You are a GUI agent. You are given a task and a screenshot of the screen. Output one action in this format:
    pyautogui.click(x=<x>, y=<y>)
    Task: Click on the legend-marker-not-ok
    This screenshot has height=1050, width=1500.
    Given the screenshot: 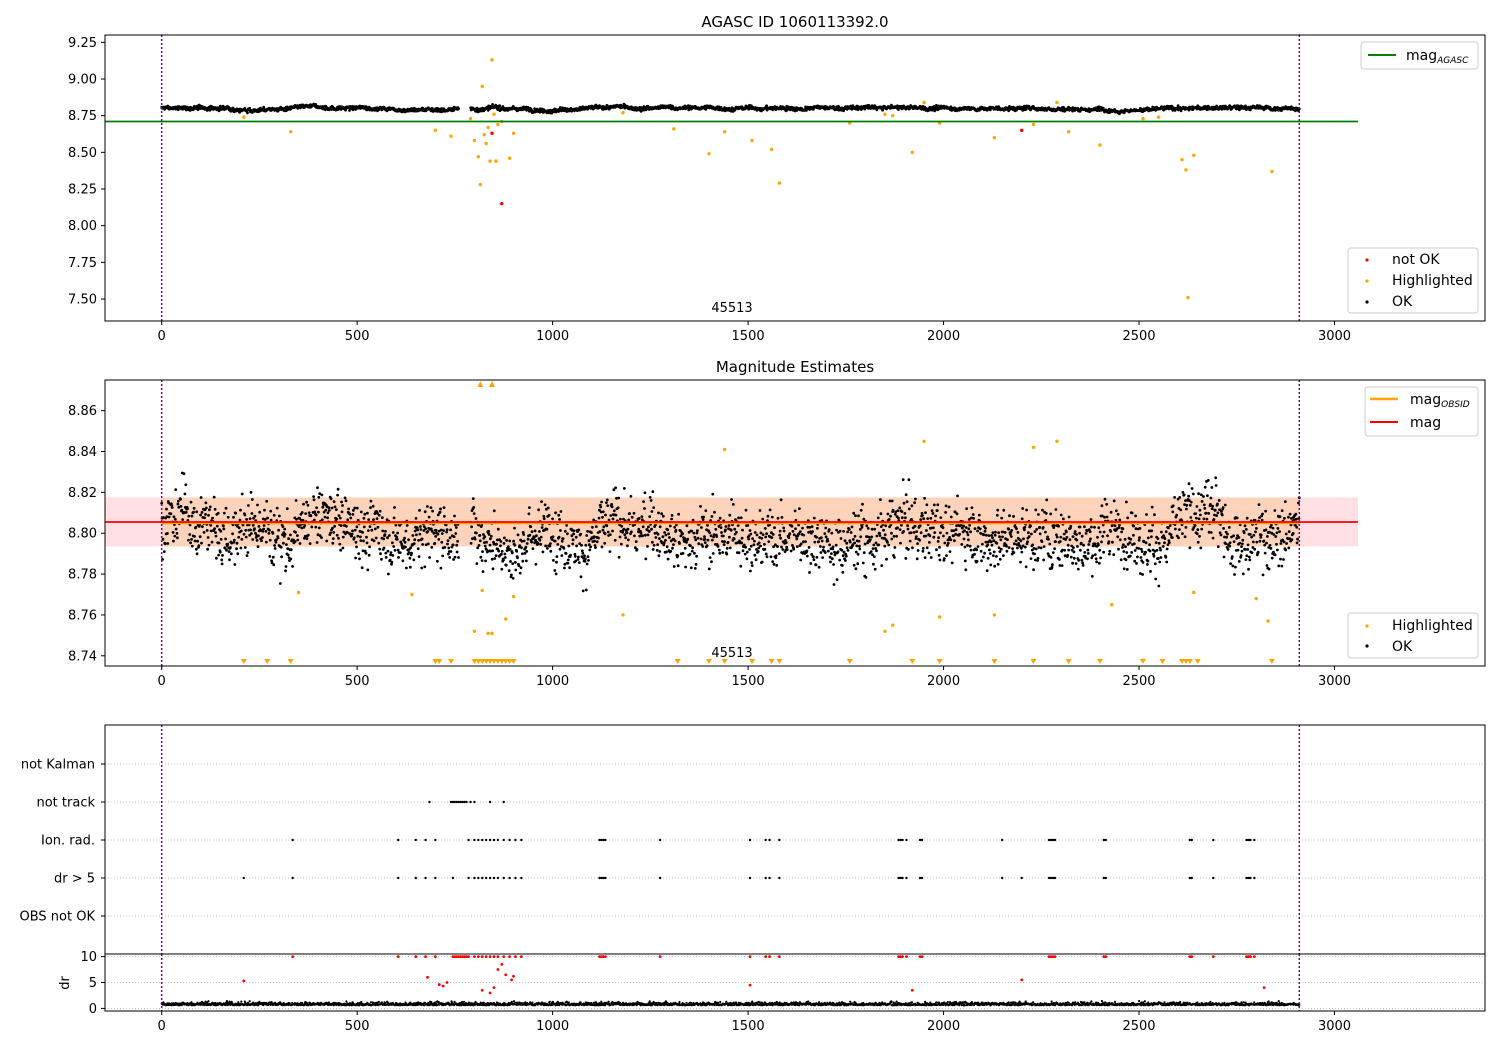 What is the action you would take?
    pyautogui.click(x=1367, y=260)
    